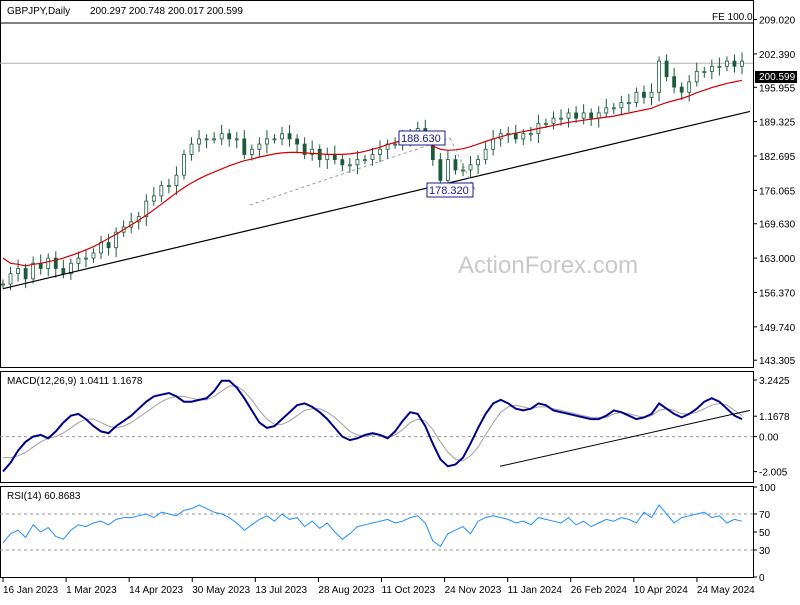 The image size is (800, 605). I want to click on price-tick-label: 189.325, so click(777, 123).